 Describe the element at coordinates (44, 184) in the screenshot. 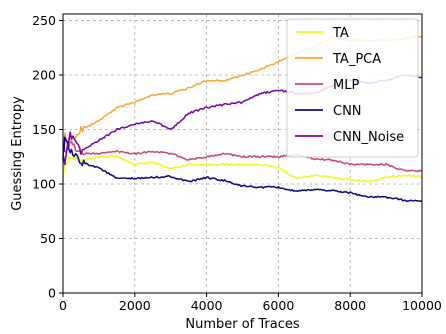

I see `y-tick-label: 100` at that location.